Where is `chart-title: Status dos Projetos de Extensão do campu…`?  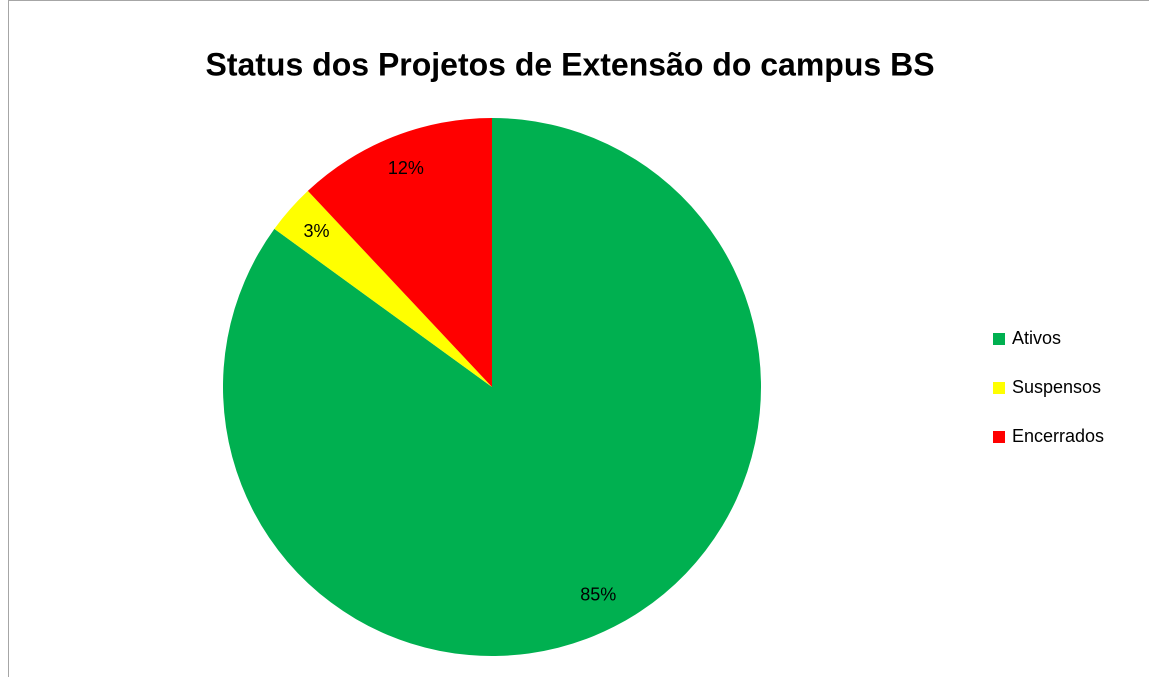 chart-title: Status dos Projetos de Extensão do campu… is located at coordinates (569, 64).